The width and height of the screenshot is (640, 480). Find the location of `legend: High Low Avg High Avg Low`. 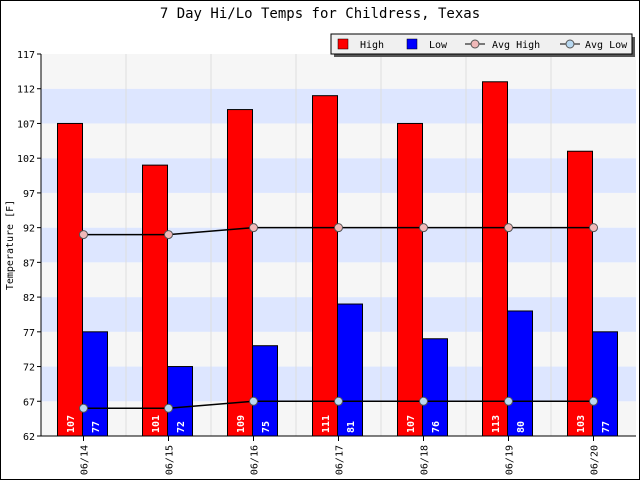

legend: High Low Avg High Avg Low is located at coordinates (482, 45).